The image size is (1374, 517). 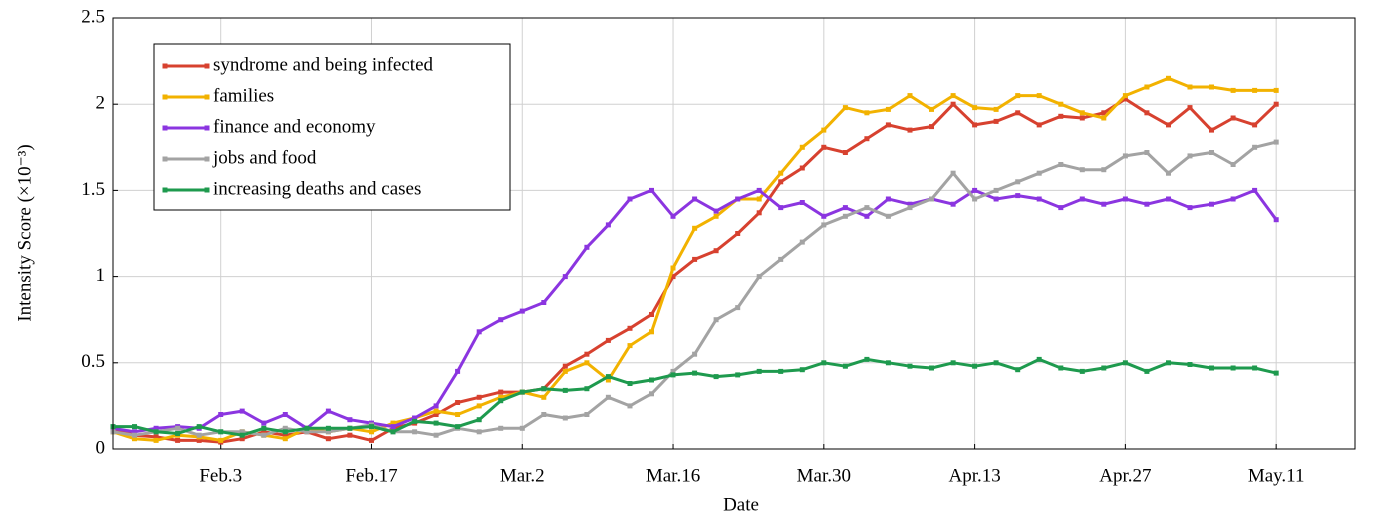 I want to click on y-tick-label: 1, so click(x=101, y=275).